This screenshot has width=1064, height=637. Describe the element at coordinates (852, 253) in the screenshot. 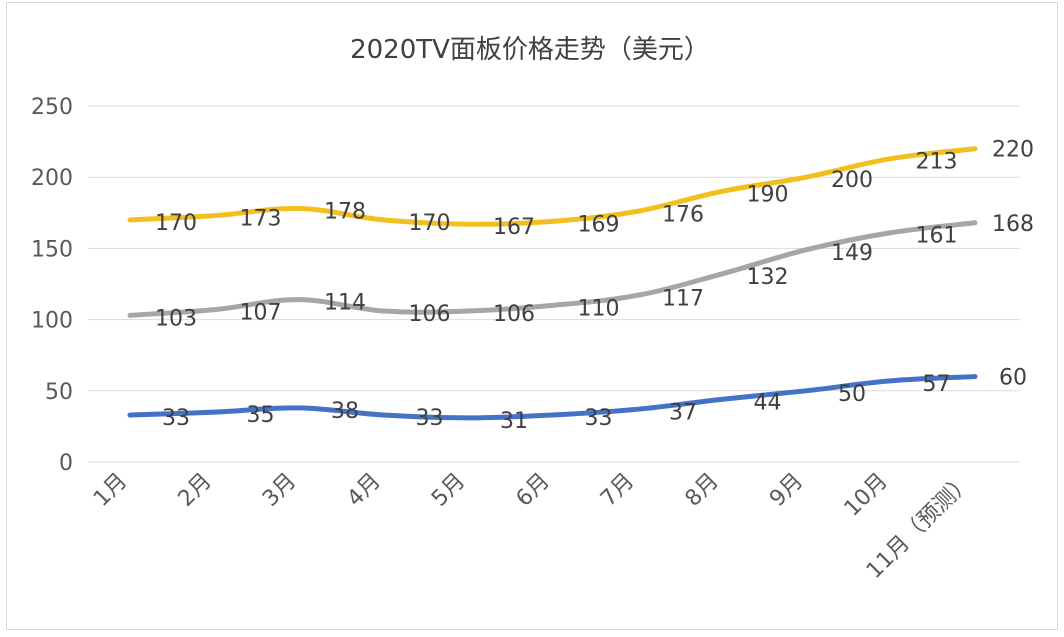

I see `data-label: 149` at that location.